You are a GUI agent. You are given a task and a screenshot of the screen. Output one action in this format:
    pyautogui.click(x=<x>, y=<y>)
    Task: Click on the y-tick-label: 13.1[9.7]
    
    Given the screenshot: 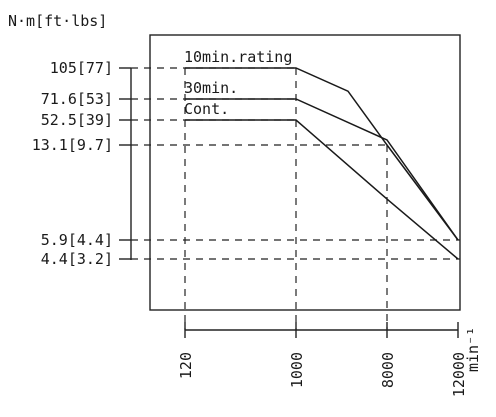 What is the action you would take?
    pyautogui.click(x=72, y=145)
    